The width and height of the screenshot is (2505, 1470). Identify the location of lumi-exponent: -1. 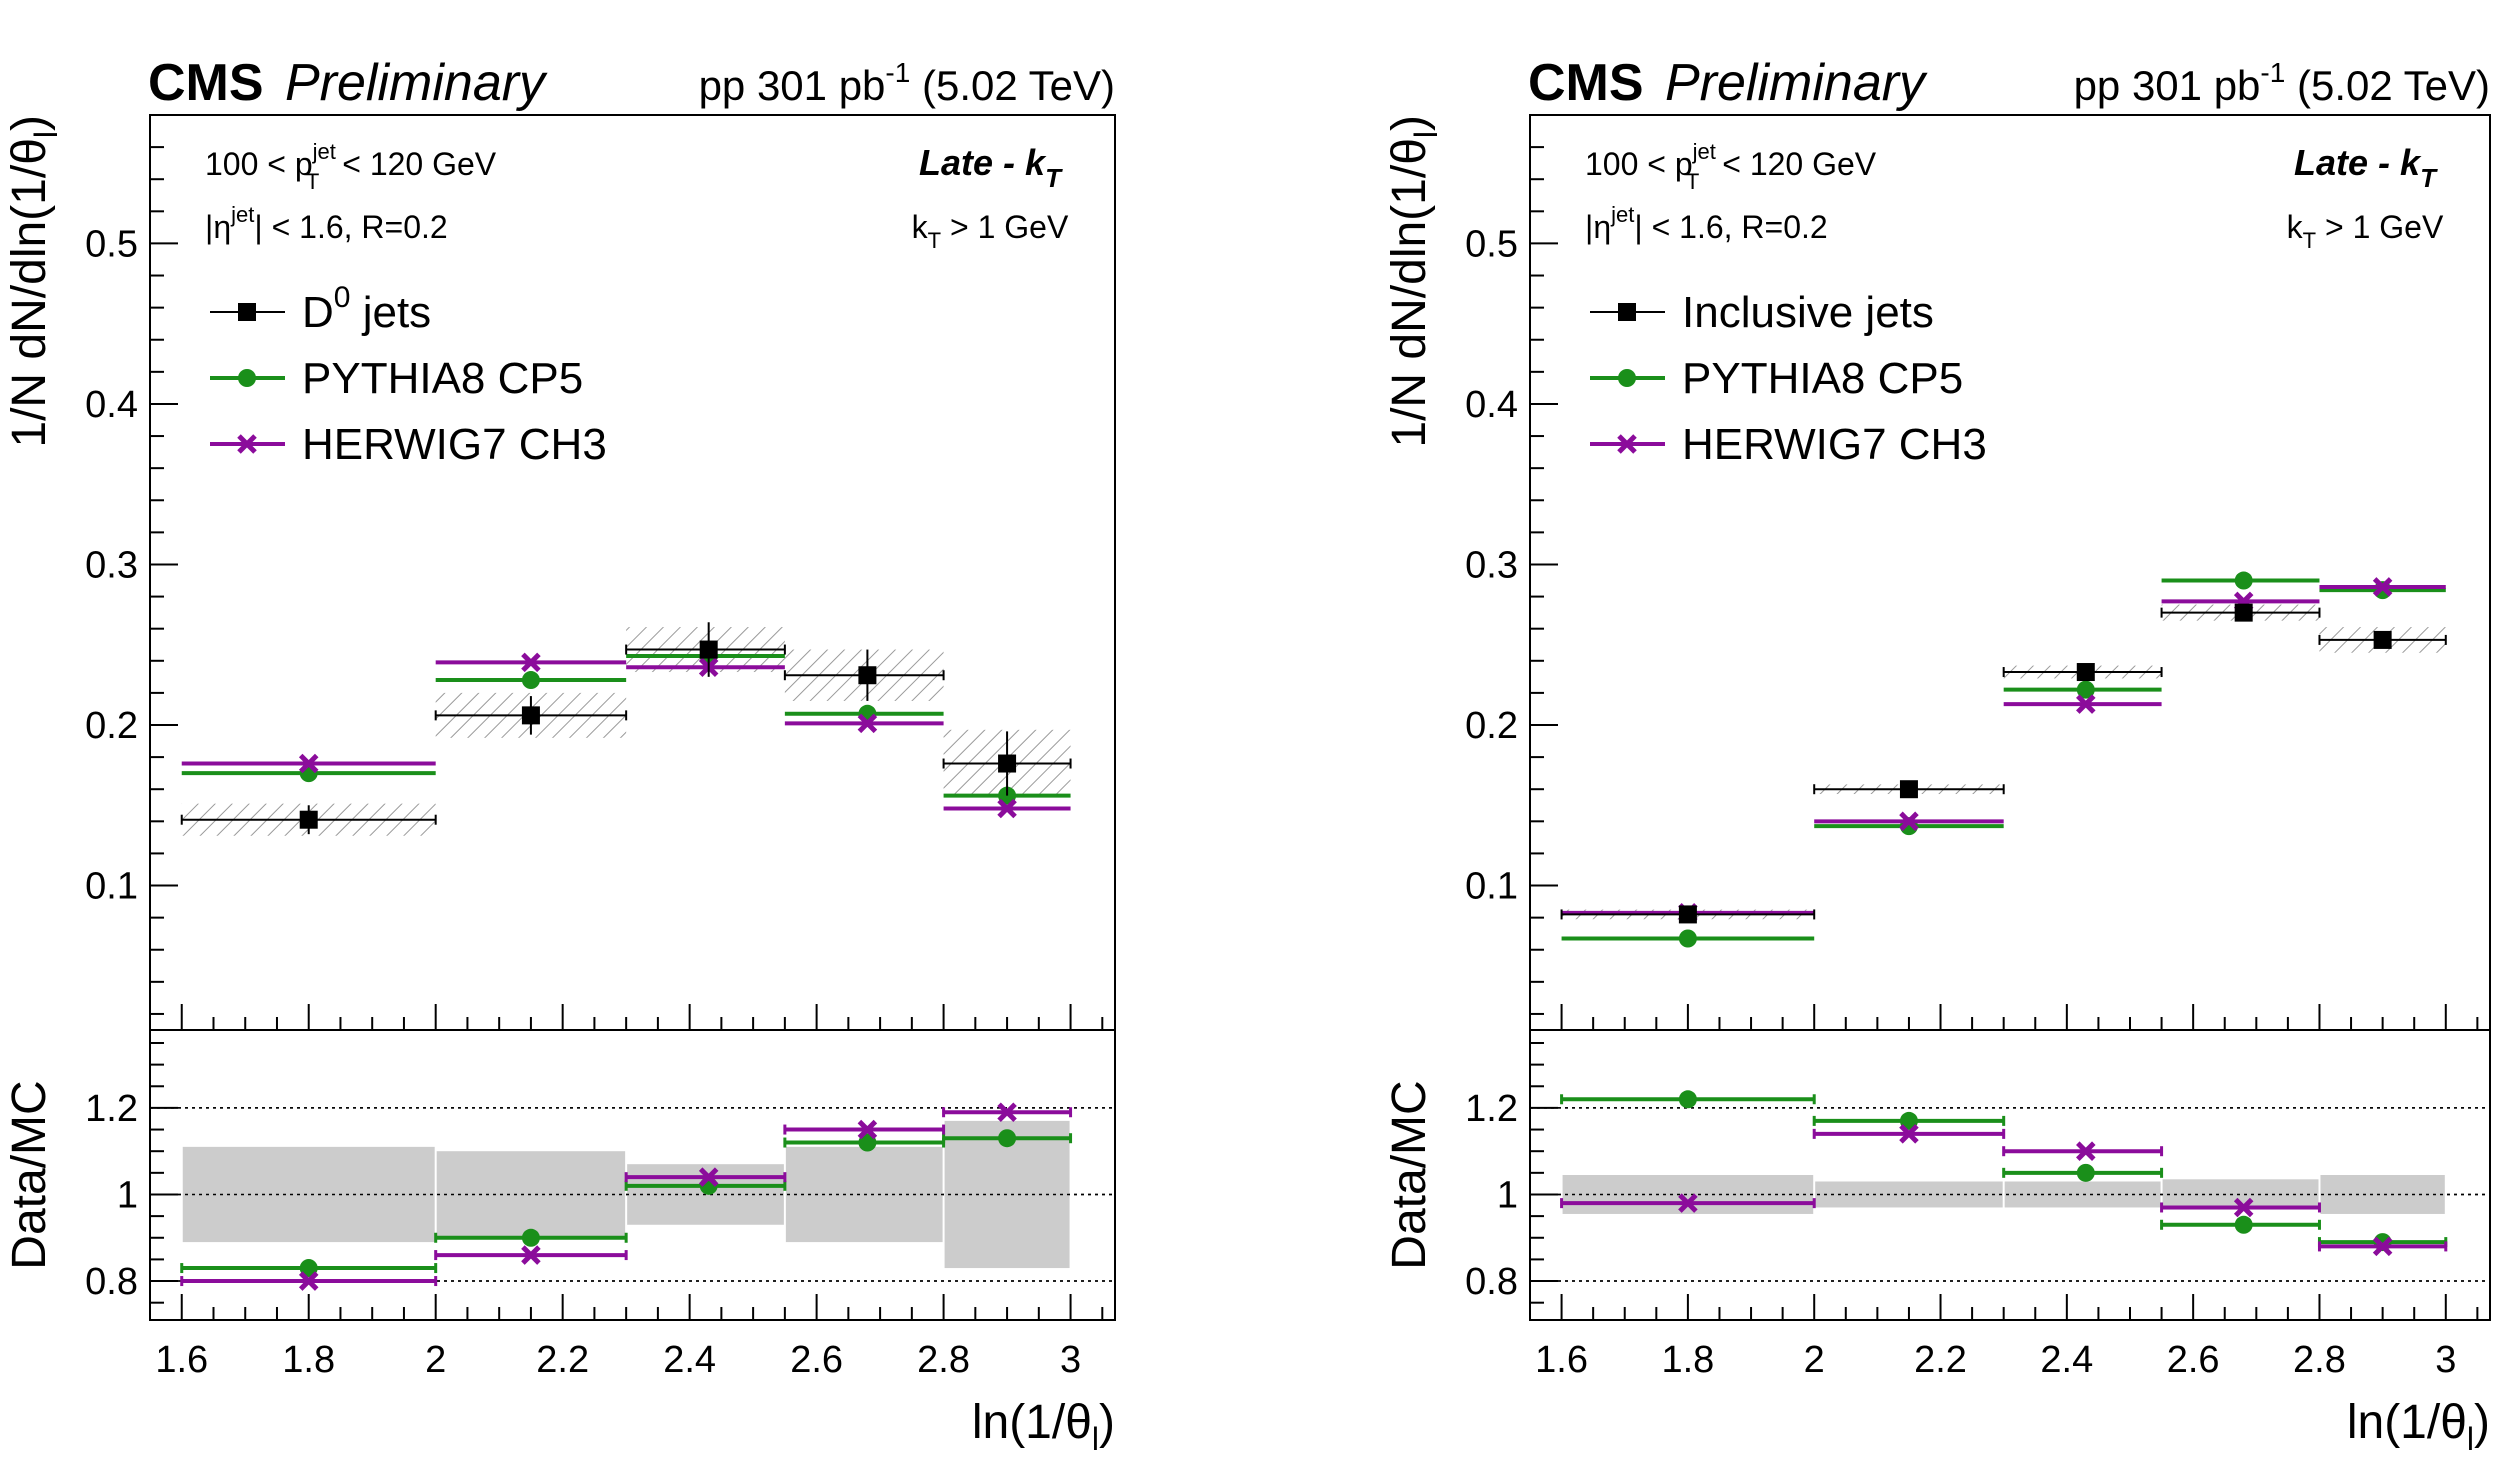
(2272, 72).